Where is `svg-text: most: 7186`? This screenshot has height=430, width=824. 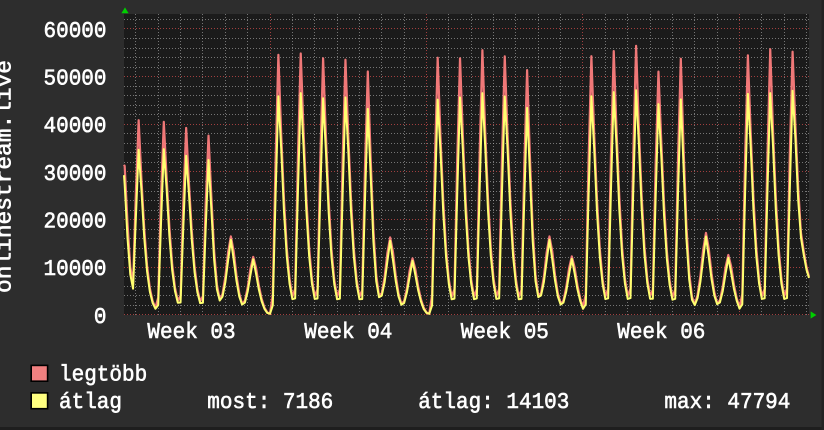 svg-text: most: 7186 is located at coordinates (270, 402).